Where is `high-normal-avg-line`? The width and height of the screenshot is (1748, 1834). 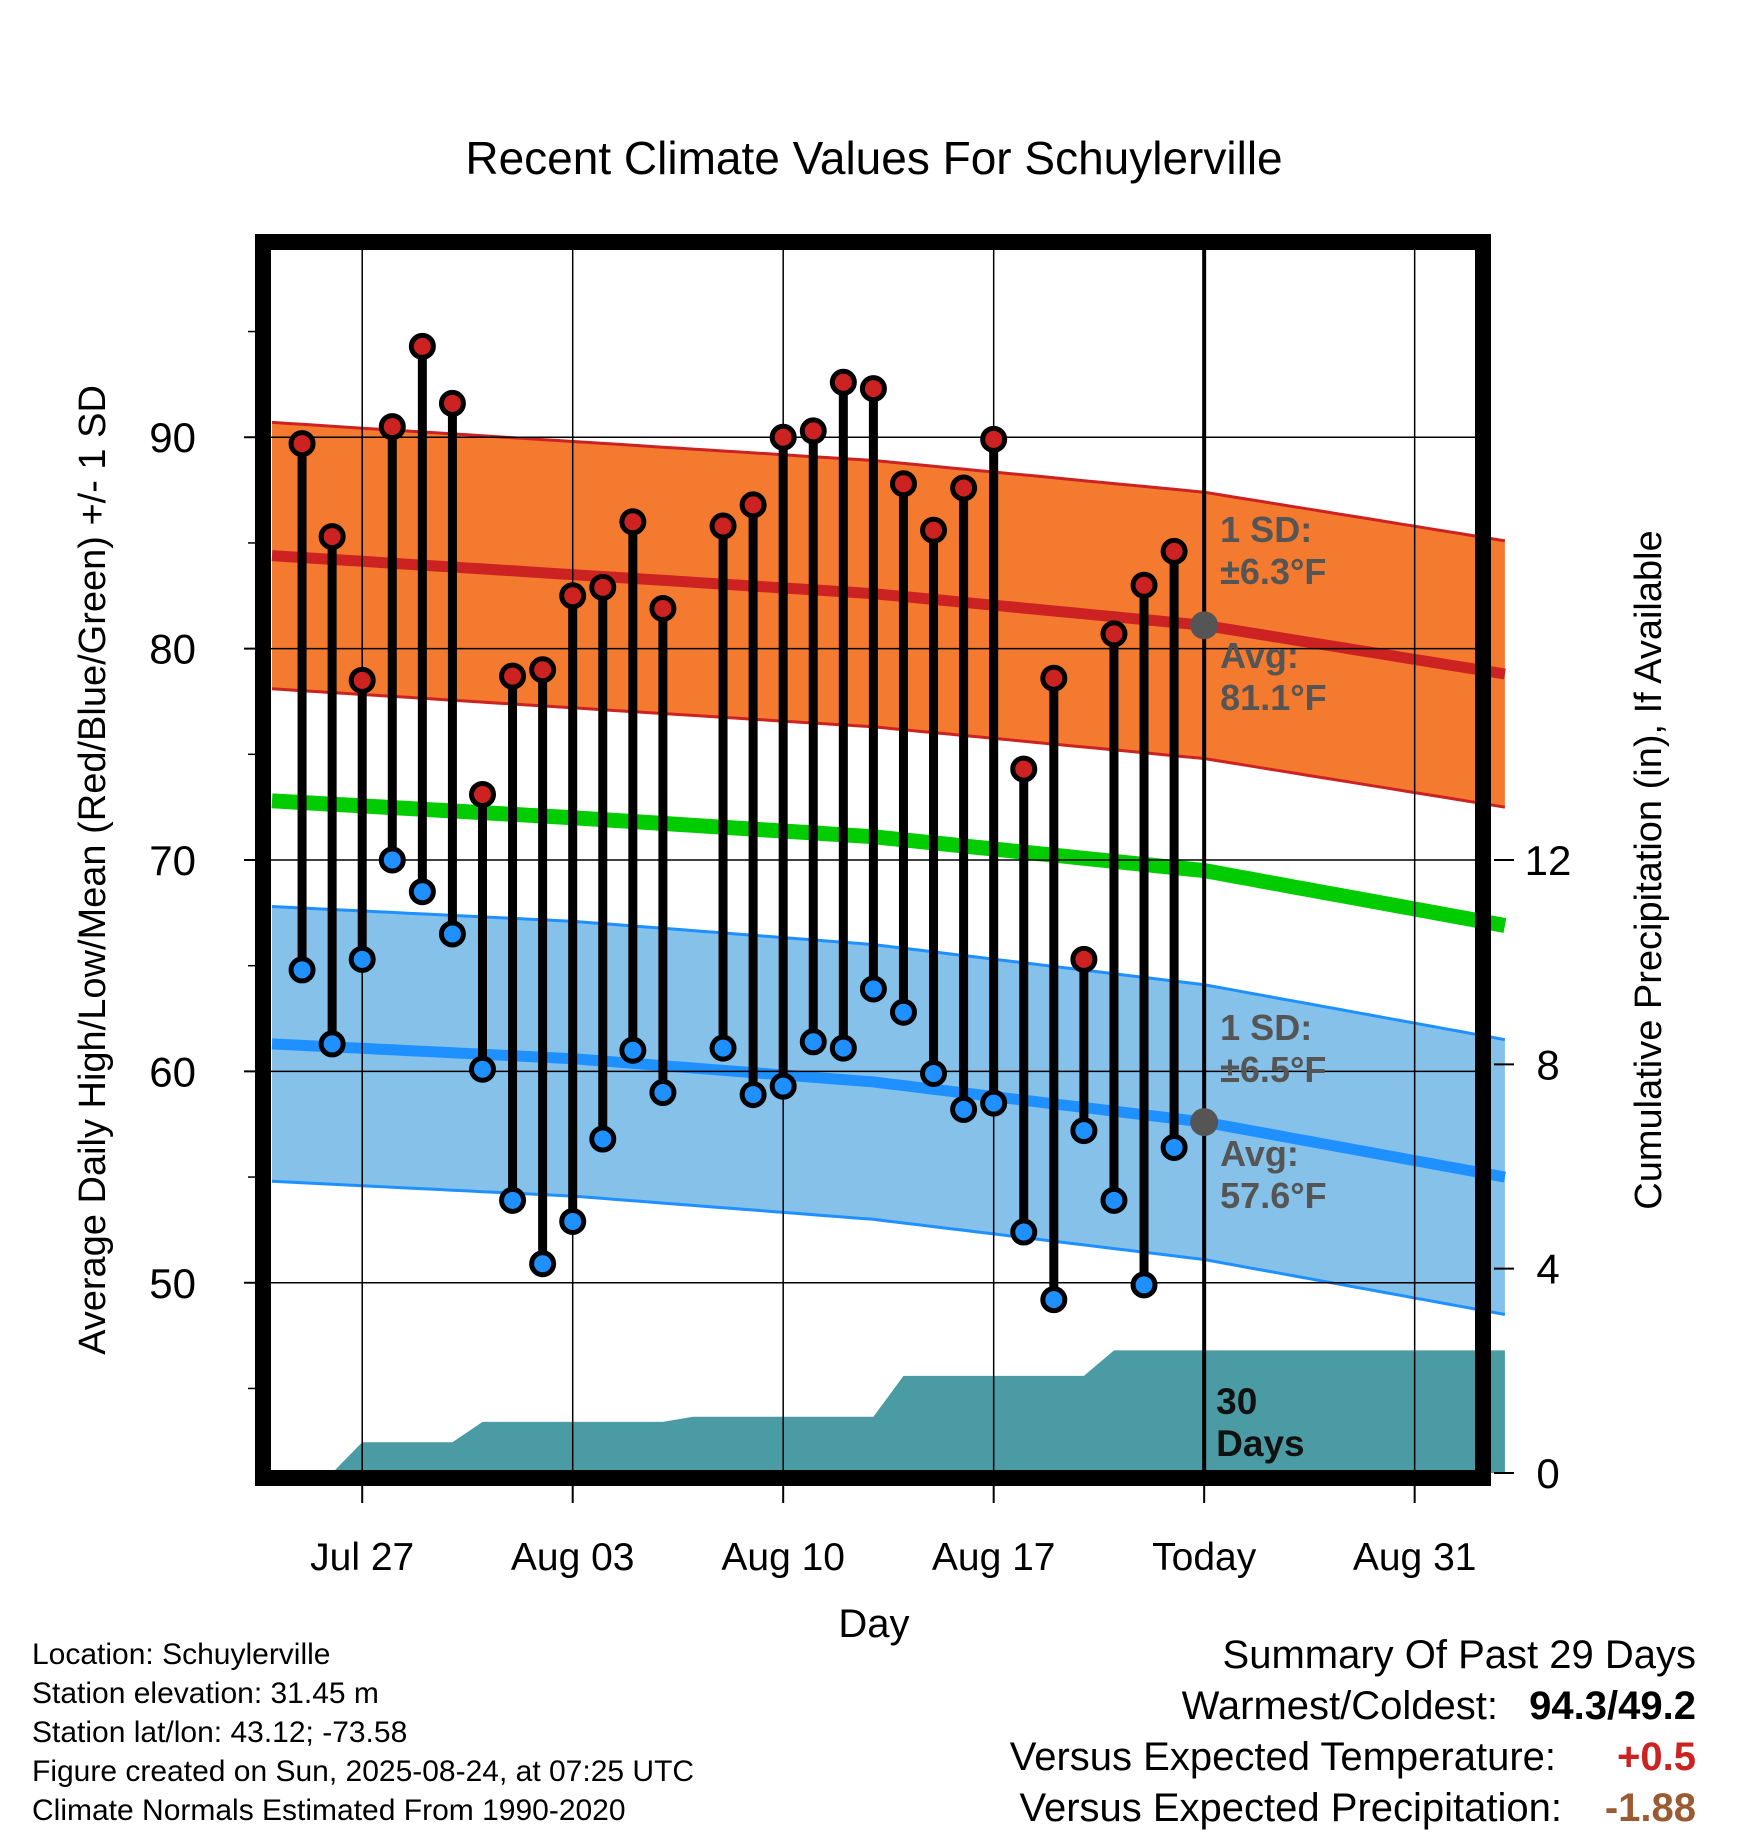
high-normal-avg-line is located at coordinates (888, 615).